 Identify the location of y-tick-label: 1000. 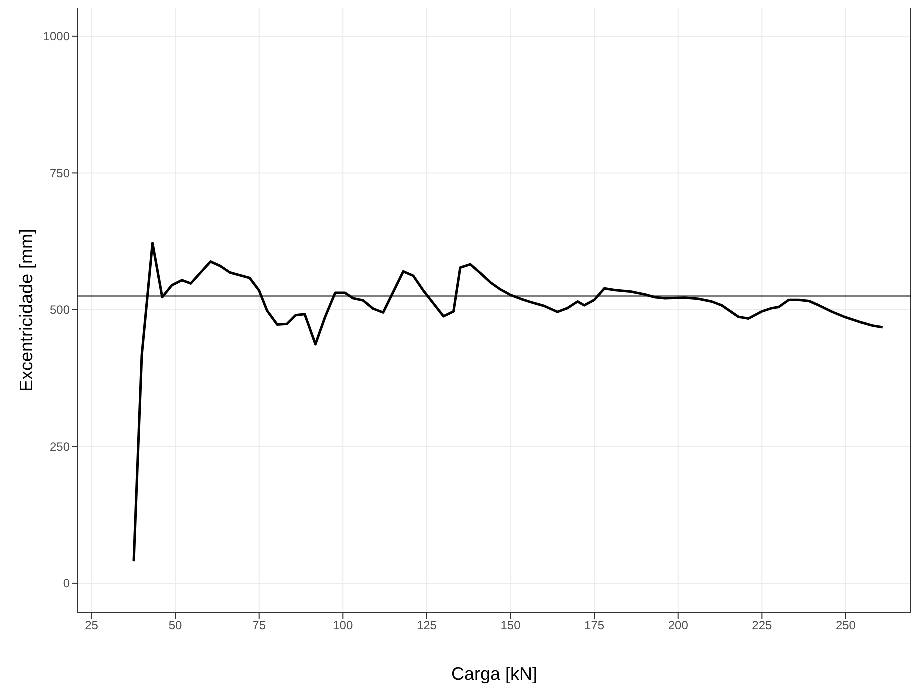
(56, 37).